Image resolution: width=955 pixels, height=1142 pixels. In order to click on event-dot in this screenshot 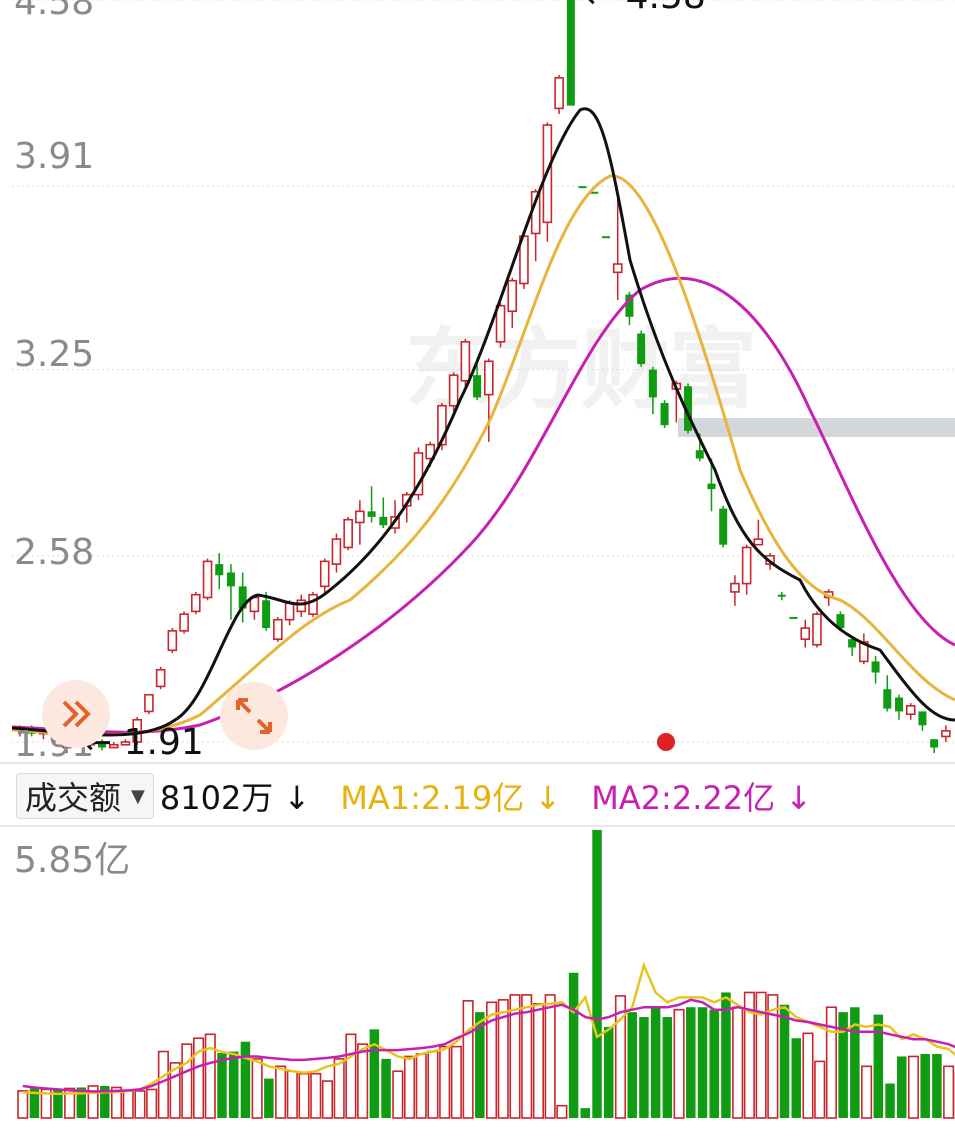, I will do `click(666, 742)`.